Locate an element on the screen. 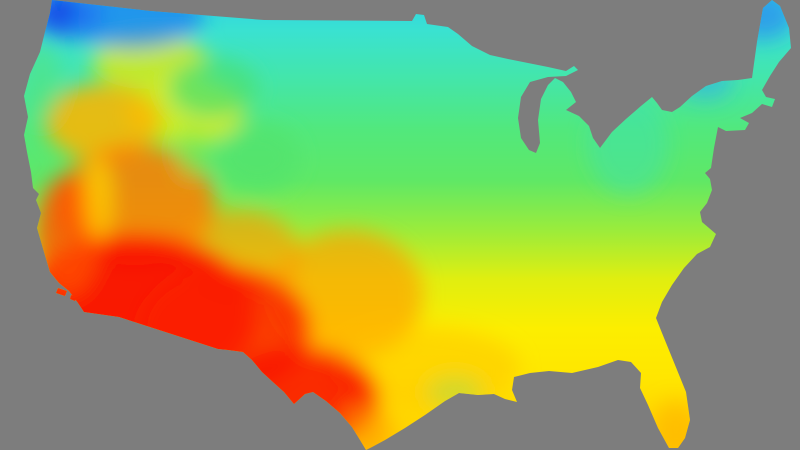  hotspot-colorado-rockies-green is located at coordinates (258, 158).